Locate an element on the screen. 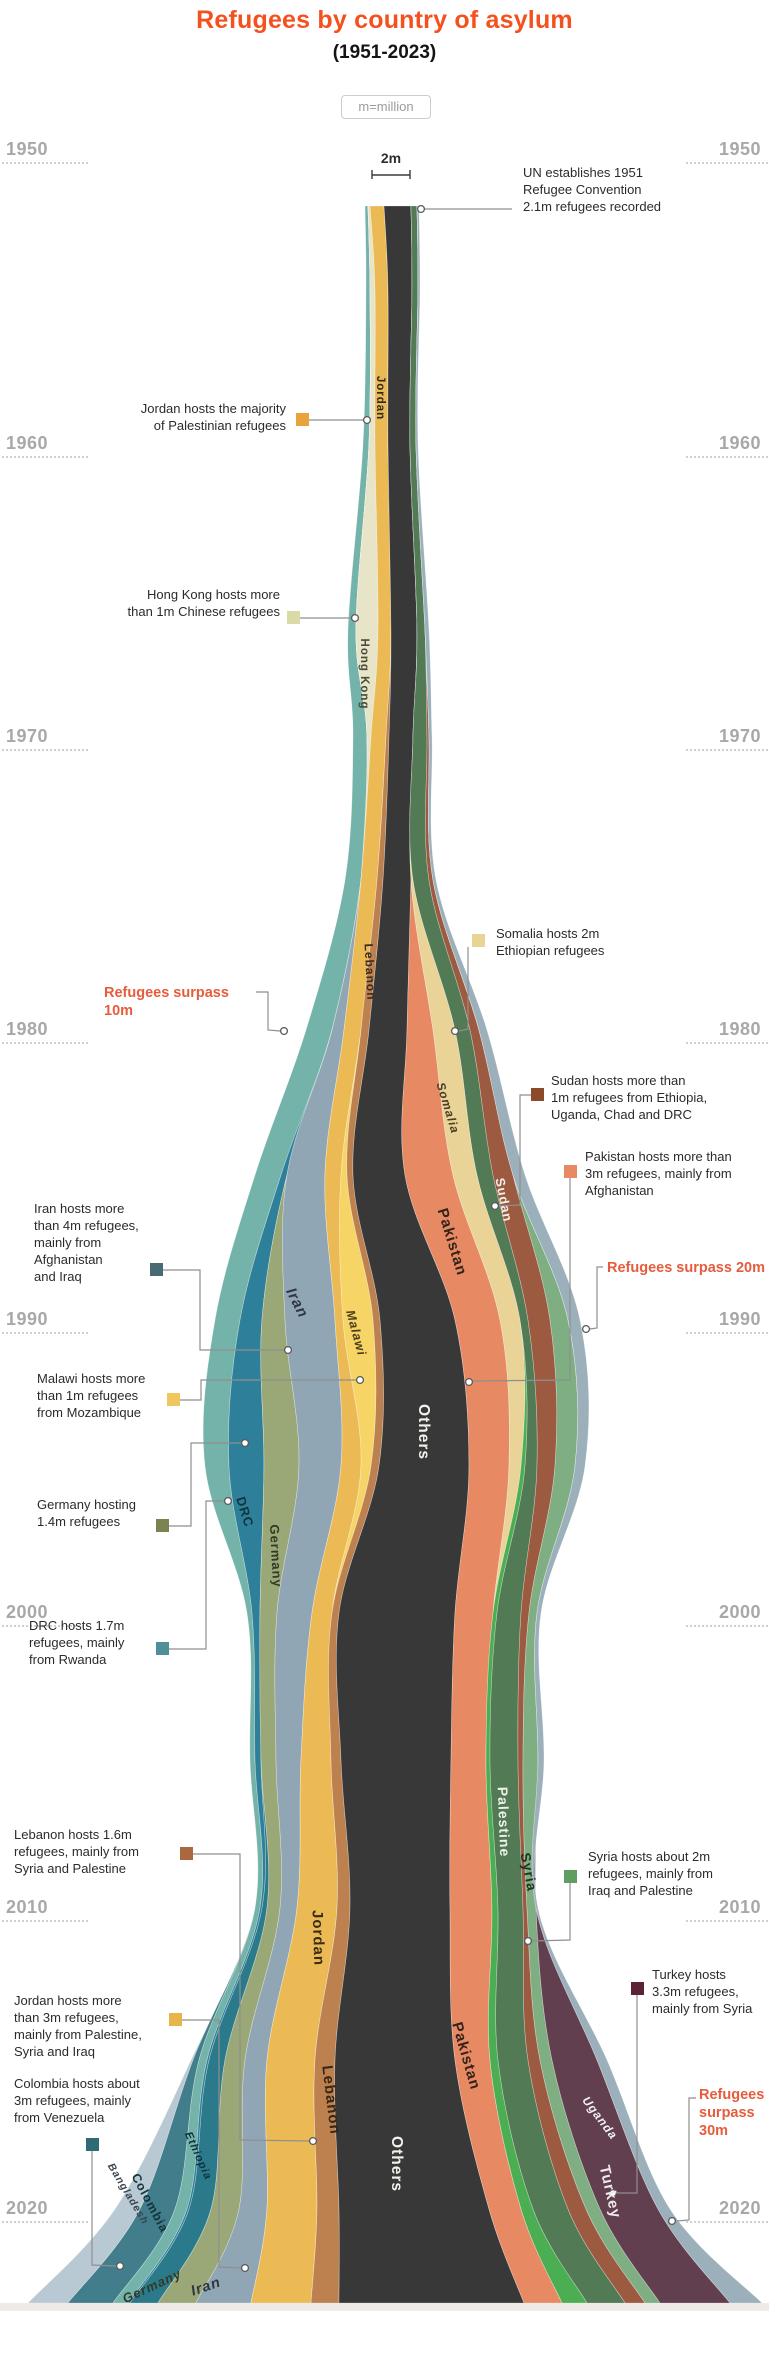 This screenshot has width=769, height=2373. annotation-line-syria-2m is located at coordinates (551, 1912).